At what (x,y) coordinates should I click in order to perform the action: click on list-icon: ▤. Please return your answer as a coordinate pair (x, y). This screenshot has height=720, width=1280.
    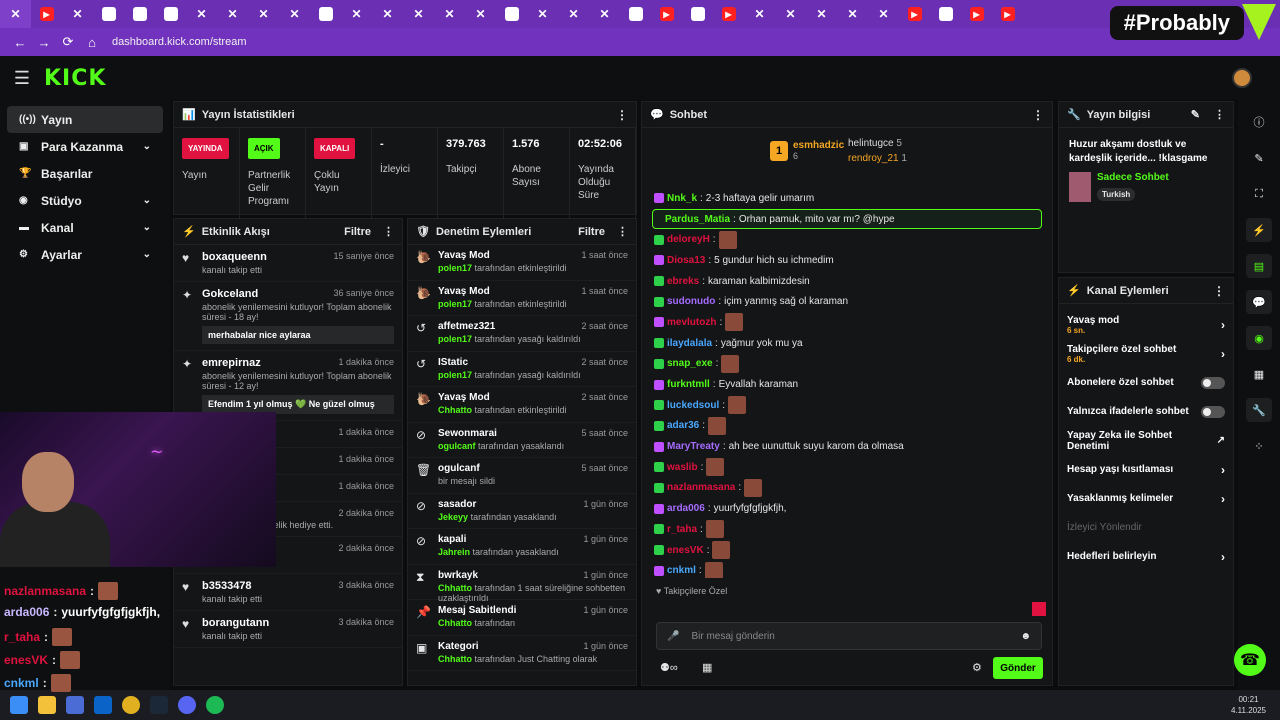
    Looking at the image, I should click on (1259, 266).